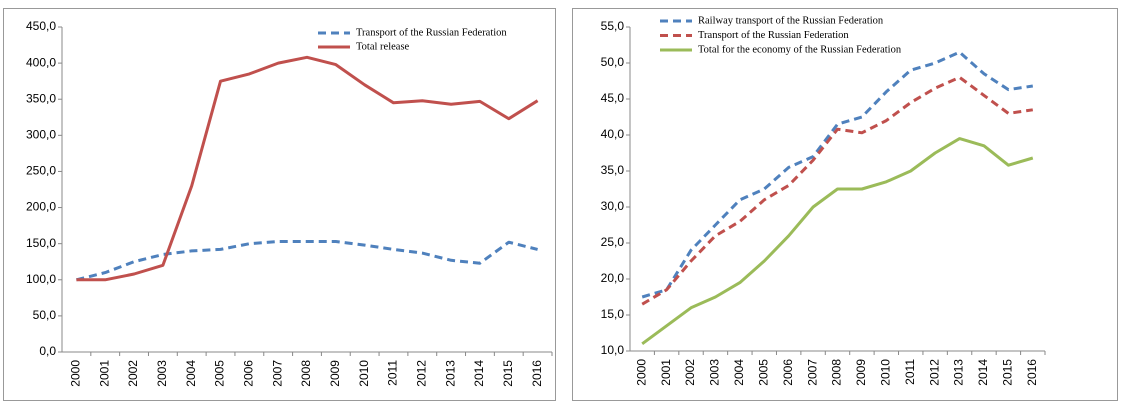 This screenshot has width=1121, height=409. Describe the element at coordinates (41, 279) in the screenshot. I see `y-tick-label: 100,0` at that location.